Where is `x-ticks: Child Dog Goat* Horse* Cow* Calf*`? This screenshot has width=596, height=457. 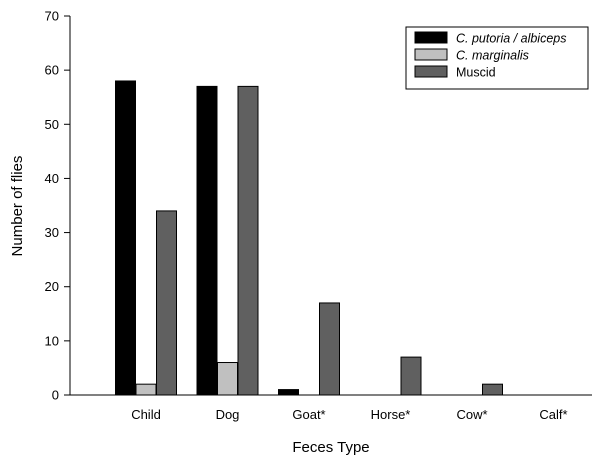 x-ticks: Child Dog Goat* Horse* Cow* Calf* is located at coordinates (349, 414).